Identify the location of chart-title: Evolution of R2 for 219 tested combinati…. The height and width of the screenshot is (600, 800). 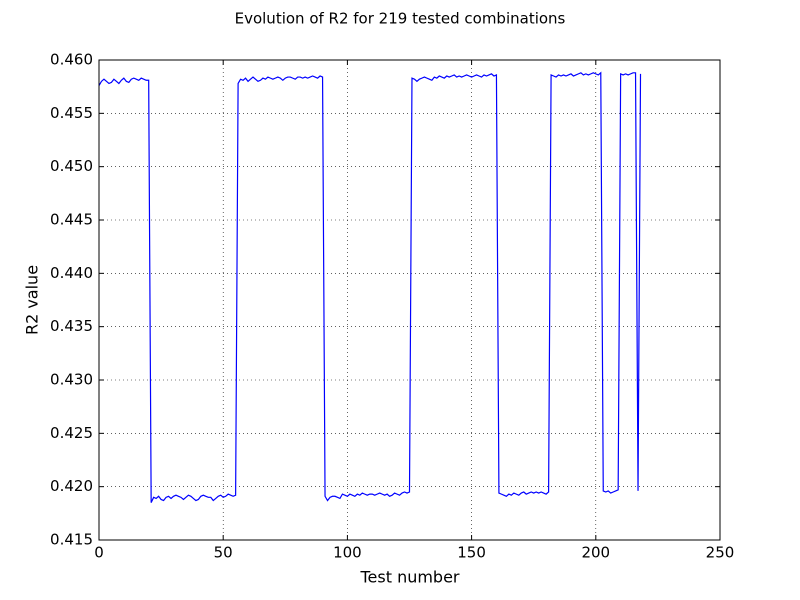
(400, 19).